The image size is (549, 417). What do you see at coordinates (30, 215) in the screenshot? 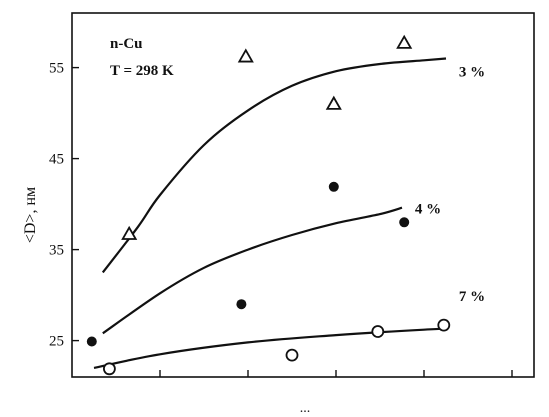
I see `y-axis-label: <D>, нм` at bounding box center [30, 215].